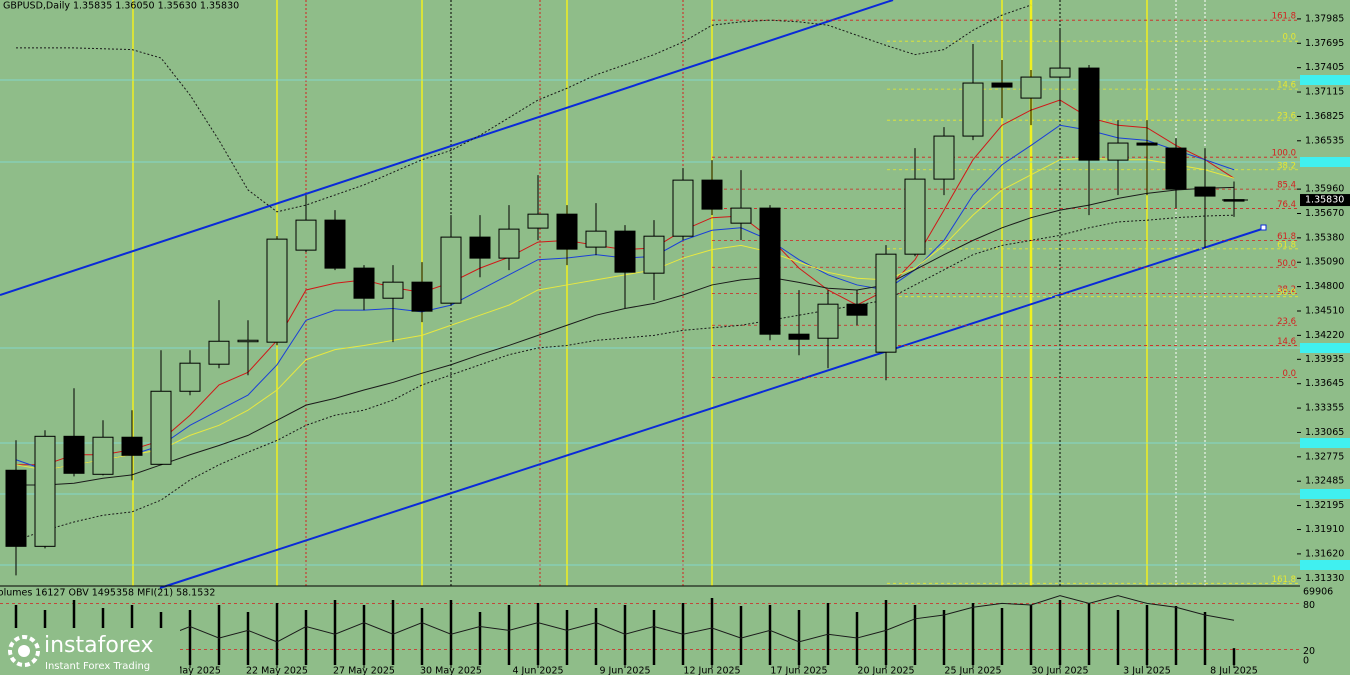  What do you see at coordinates (1284, 17) in the screenshot?
I see `fib-label: 161.8` at bounding box center [1284, 17].